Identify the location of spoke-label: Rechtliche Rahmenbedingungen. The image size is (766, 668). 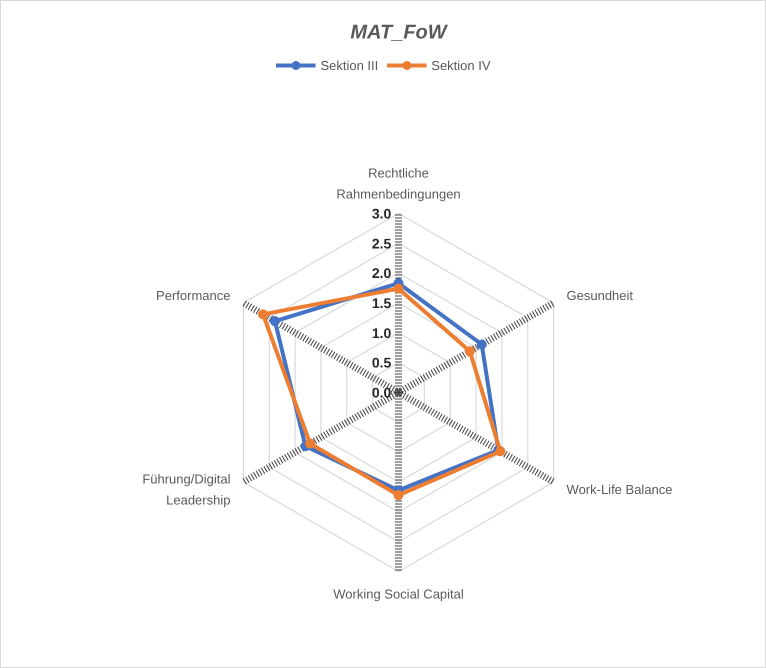
(398, 183).